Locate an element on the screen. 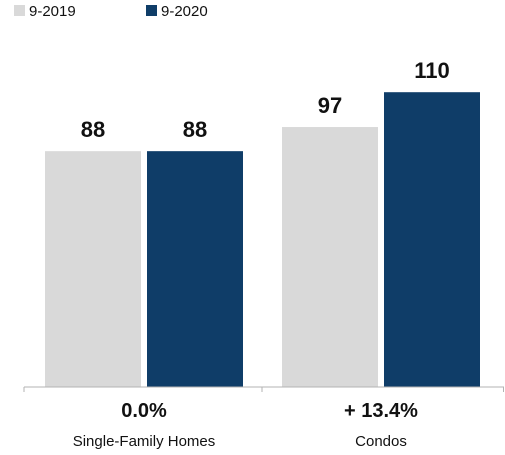 The height and width of the screenshot is (455, 505). bar-Single-Family Homes-9-2019 is located at coordinates (93, 269).